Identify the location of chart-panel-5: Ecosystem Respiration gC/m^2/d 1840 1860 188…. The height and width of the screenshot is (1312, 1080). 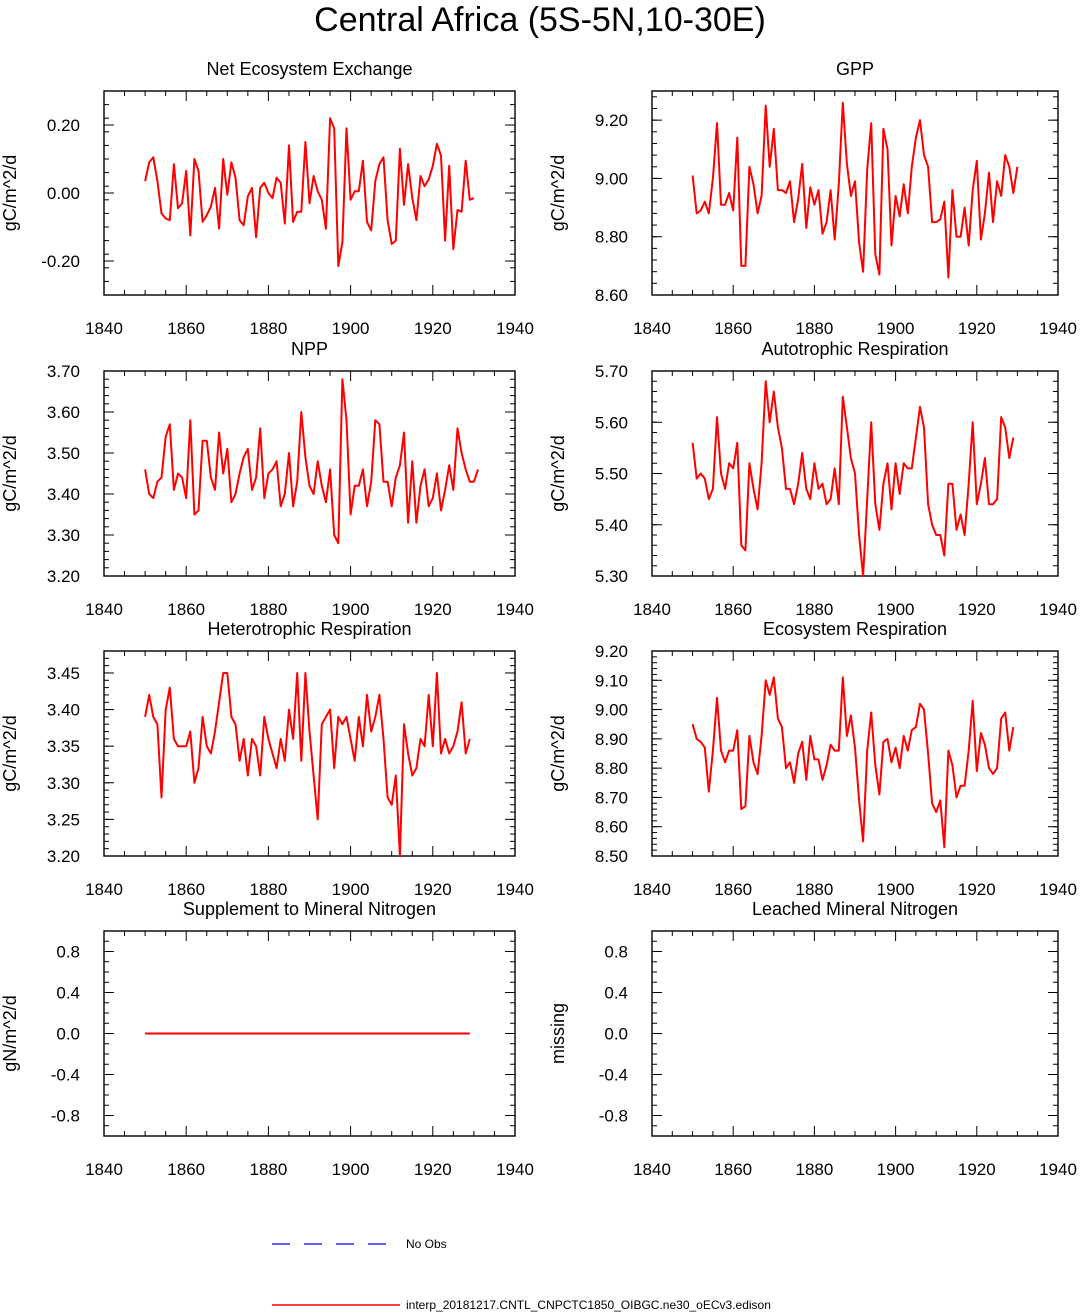
(812, 759).